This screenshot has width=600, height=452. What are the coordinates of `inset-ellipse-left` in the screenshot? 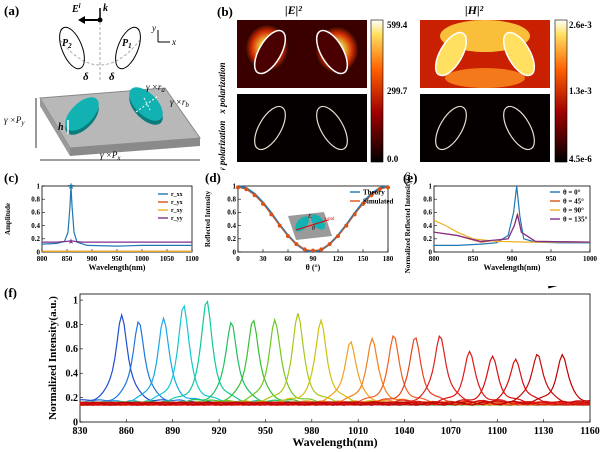 It's located at (302, 224).